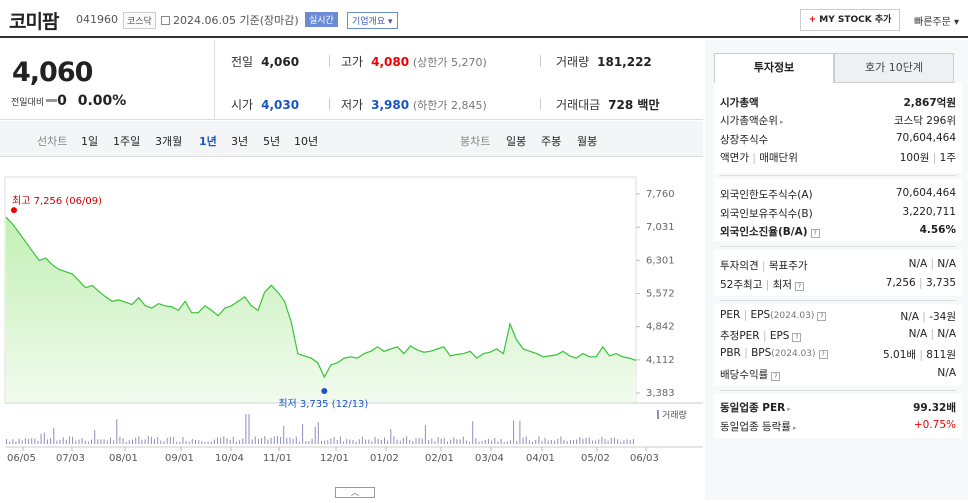 This screenshot has width=968, height=503. What do you see at coordinates (90, 141) in the screenshot?
I see `tab-1day: 1일` at bounding box center [90, 141].